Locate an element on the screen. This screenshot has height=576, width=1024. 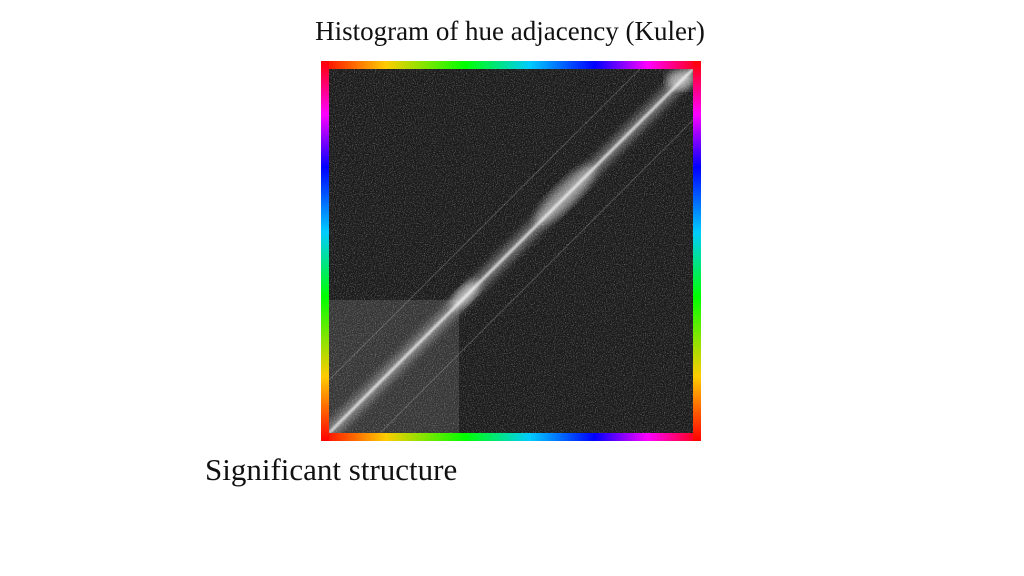
hue-bar-bottom is located at coordinates (511, 437).